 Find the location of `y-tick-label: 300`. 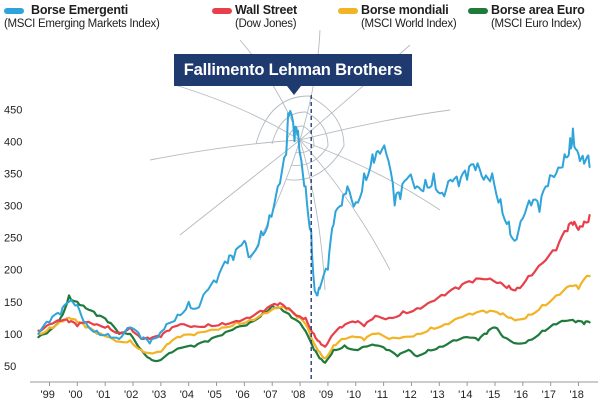

y-tick-label: 300 is located at coordinates (13, 207).